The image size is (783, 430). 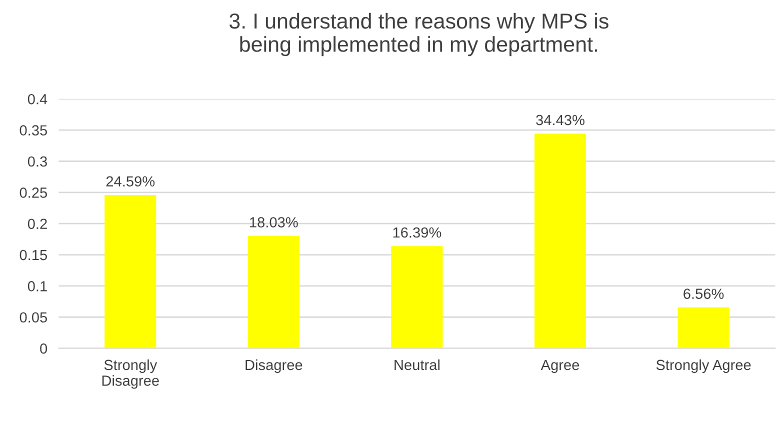 What do you see at coordinates (34, 255) in the screenshot?
I see `y-tick-label: 0.15` at bounding box center [34, 255].